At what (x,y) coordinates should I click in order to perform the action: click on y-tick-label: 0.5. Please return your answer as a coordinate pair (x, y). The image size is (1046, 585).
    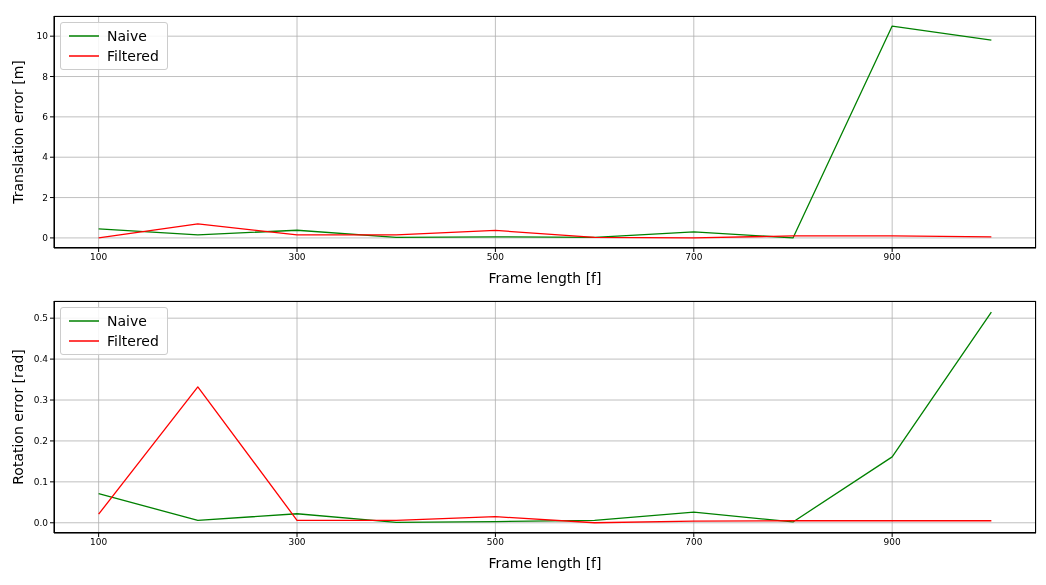
    Looking at the image, I should click on (40, 318).